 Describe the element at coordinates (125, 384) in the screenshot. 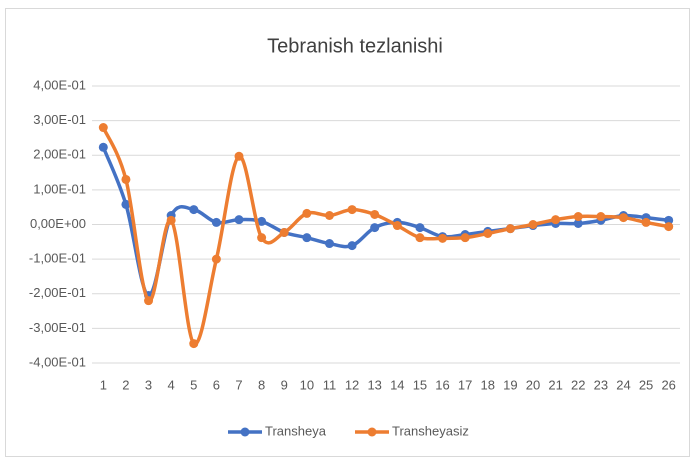

I see `x-tick-label: 2` at that location.